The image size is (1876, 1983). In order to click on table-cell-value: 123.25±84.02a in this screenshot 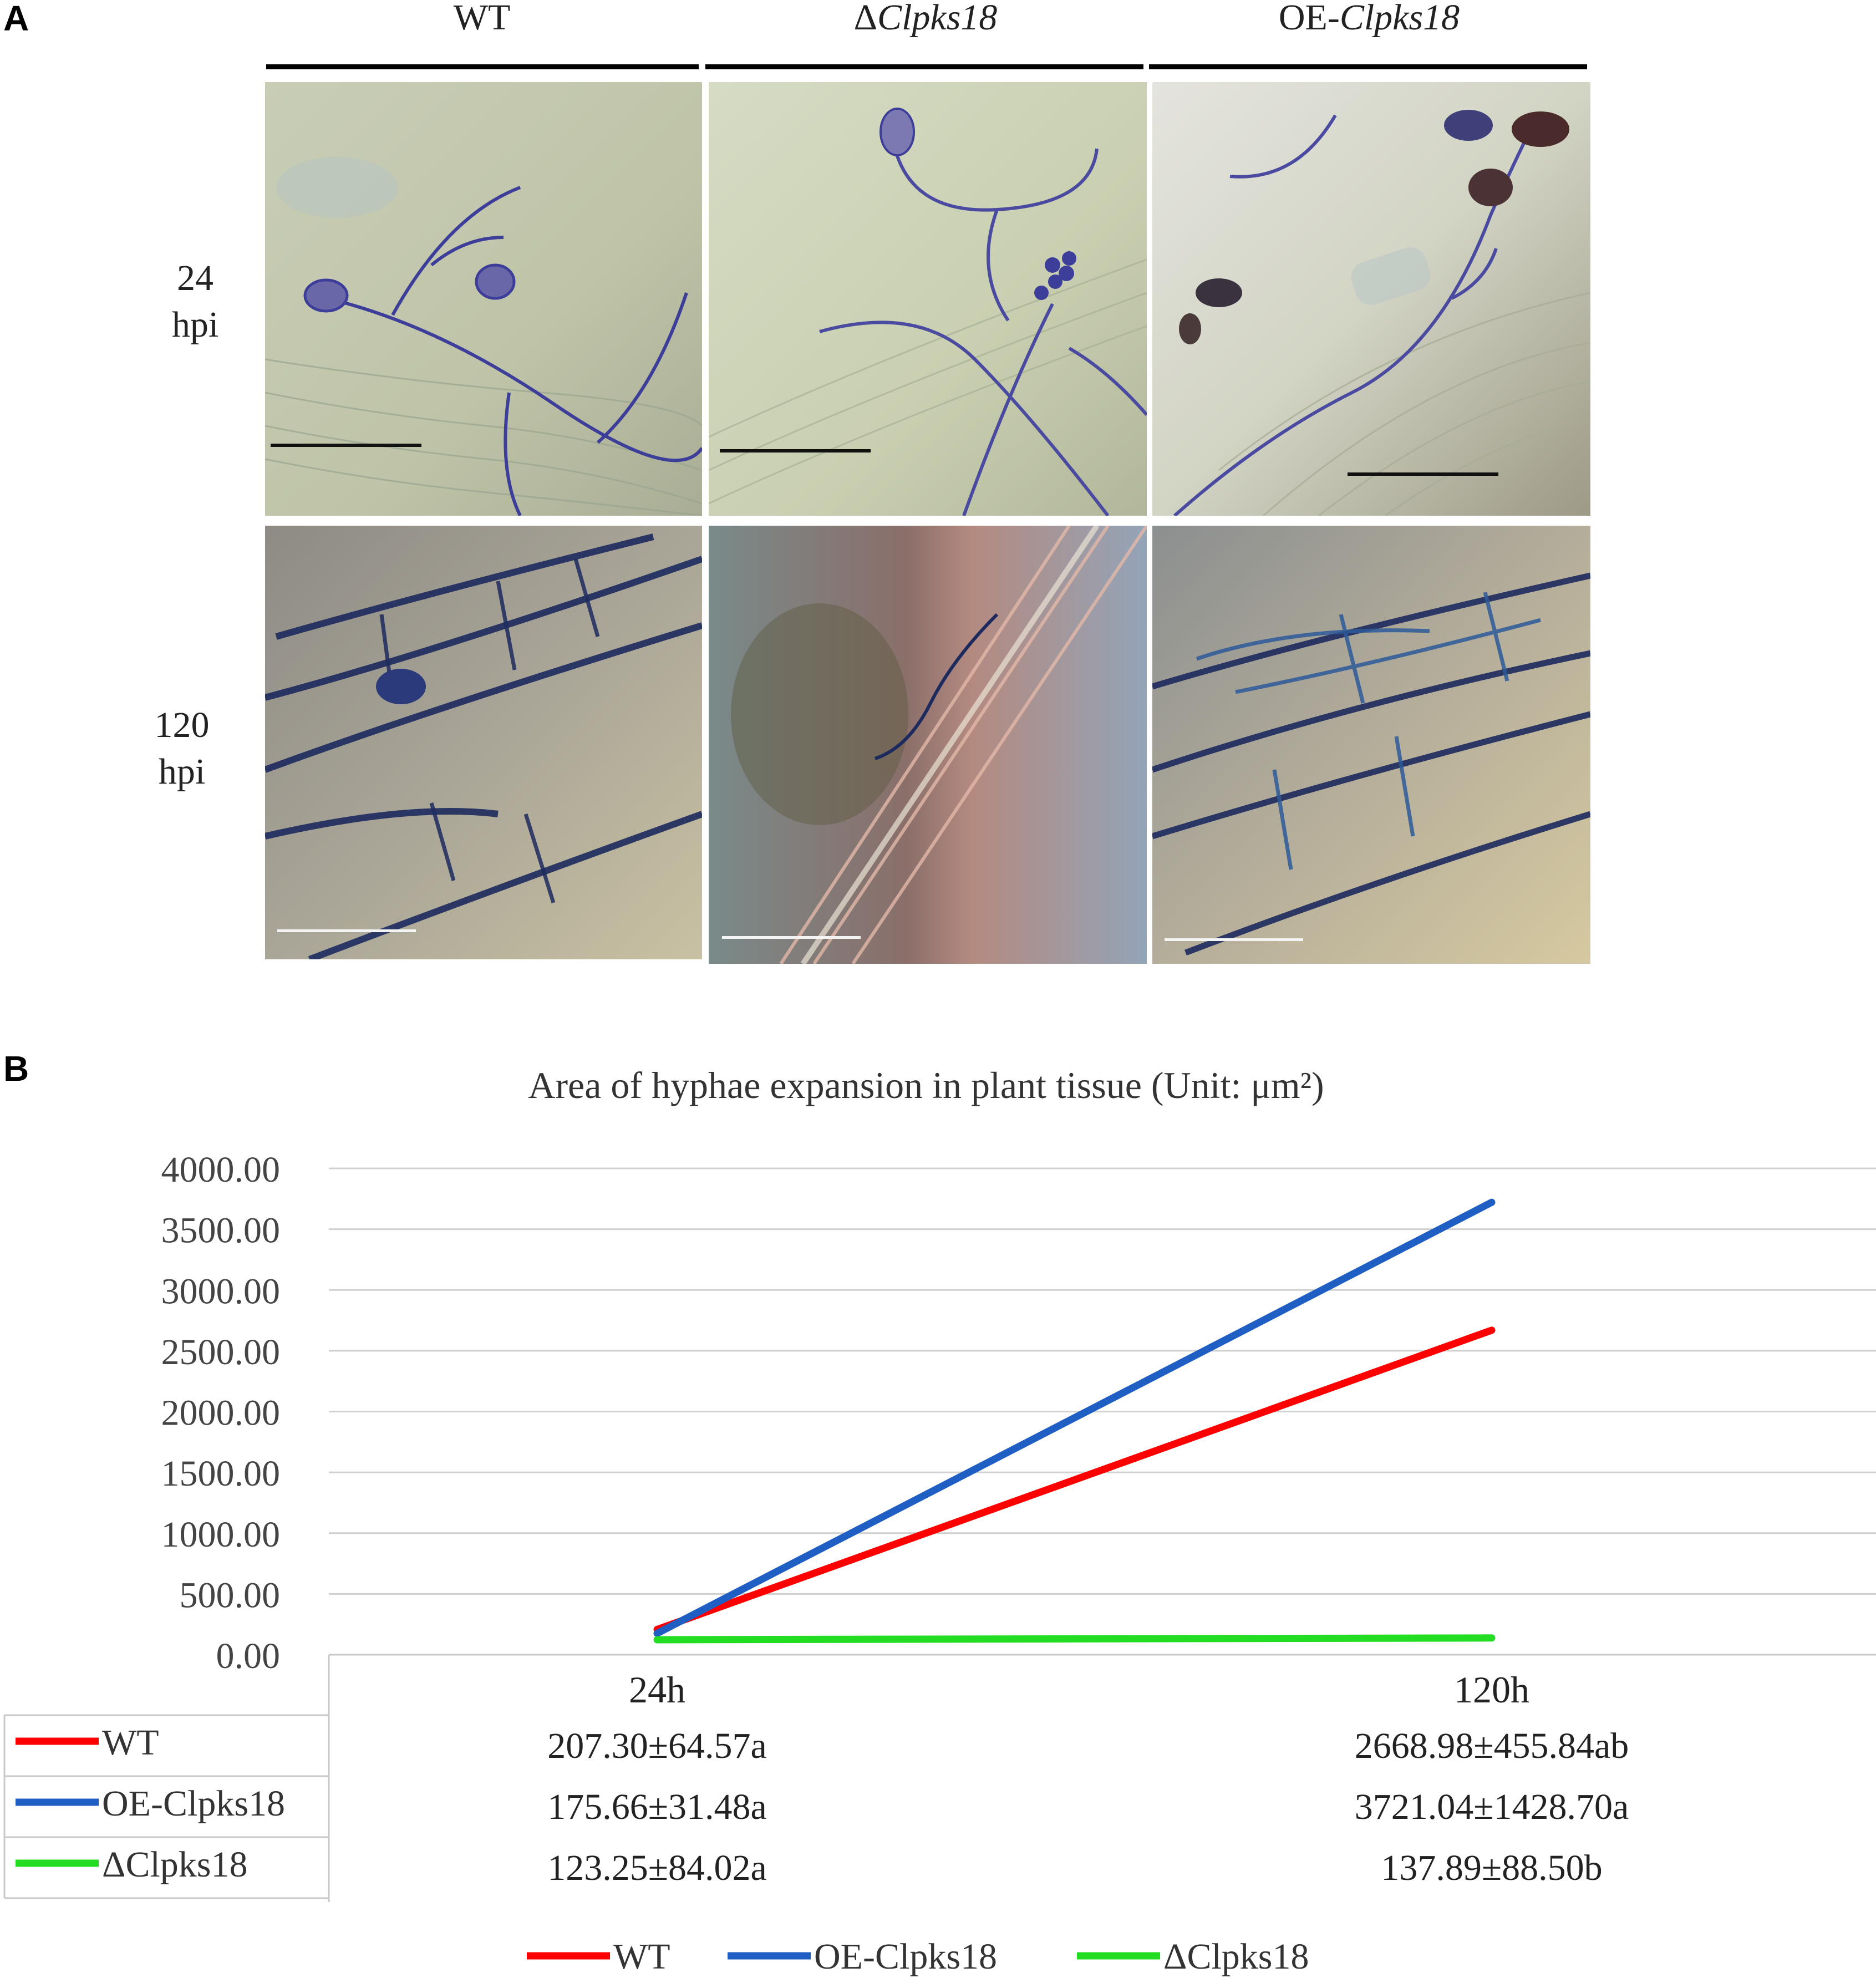, I will do `click(657, 1868)`.